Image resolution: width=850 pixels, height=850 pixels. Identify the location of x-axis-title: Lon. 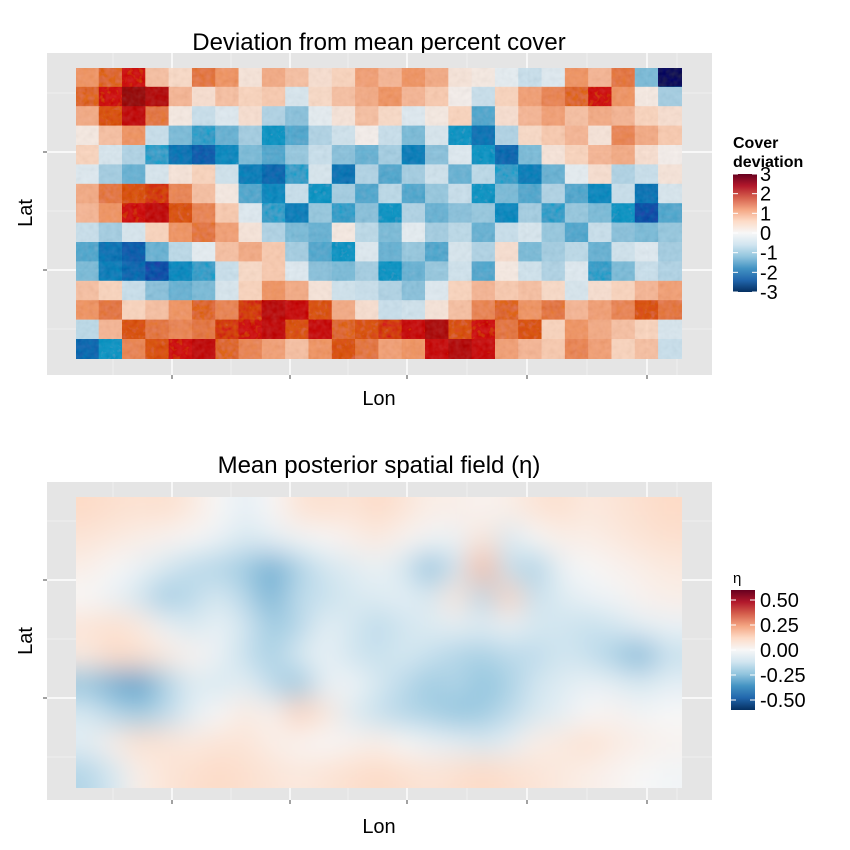
(378, 827).